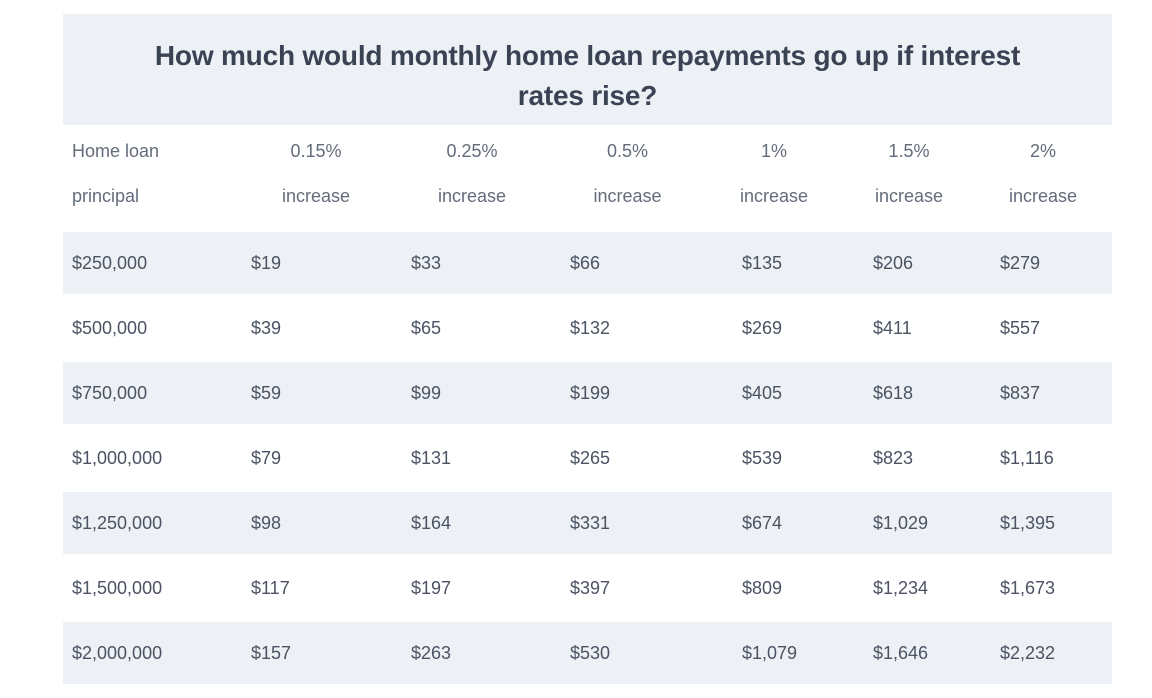  I want to click on header-line: 2%, so click(1042, 150).